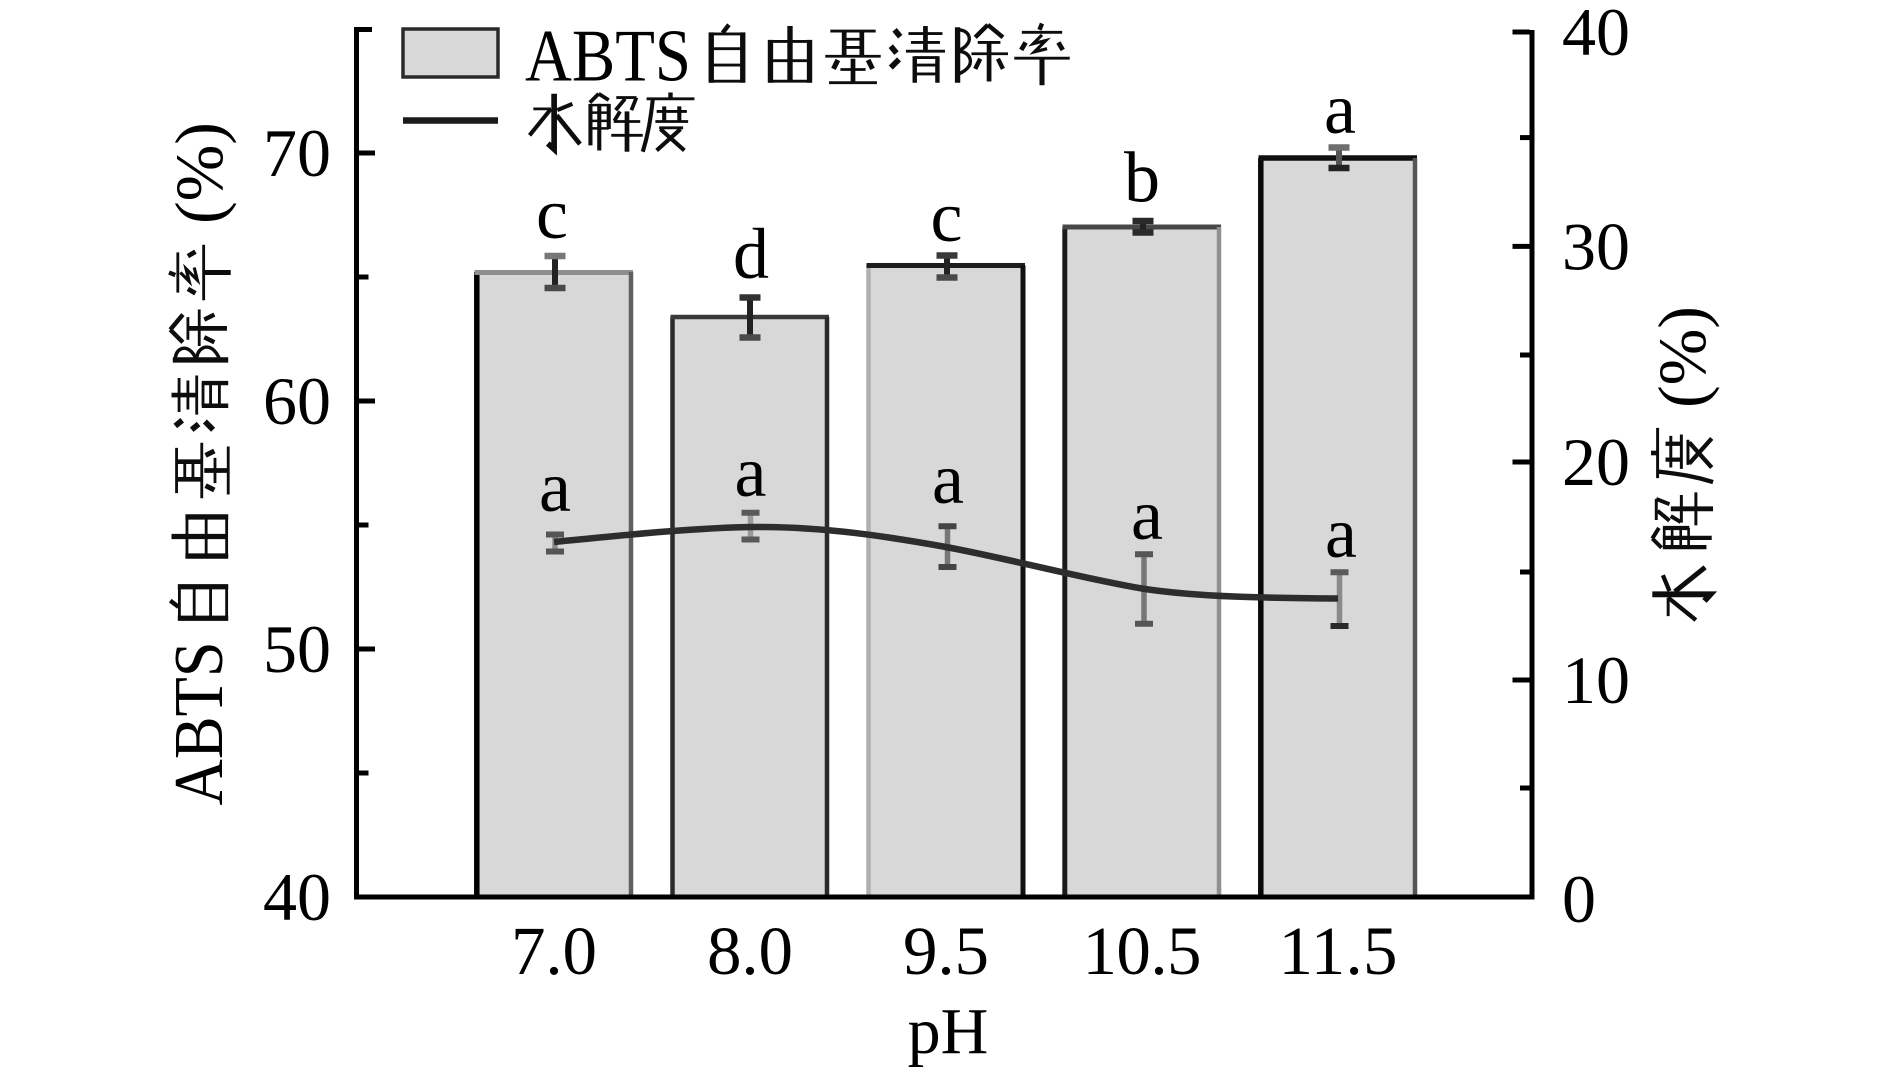 The image size is (1890, 1071). What do you see at coordinates (554, 951) in the screenshot?
I see `svg-text: 7.0` at bounding box center [554, 951].